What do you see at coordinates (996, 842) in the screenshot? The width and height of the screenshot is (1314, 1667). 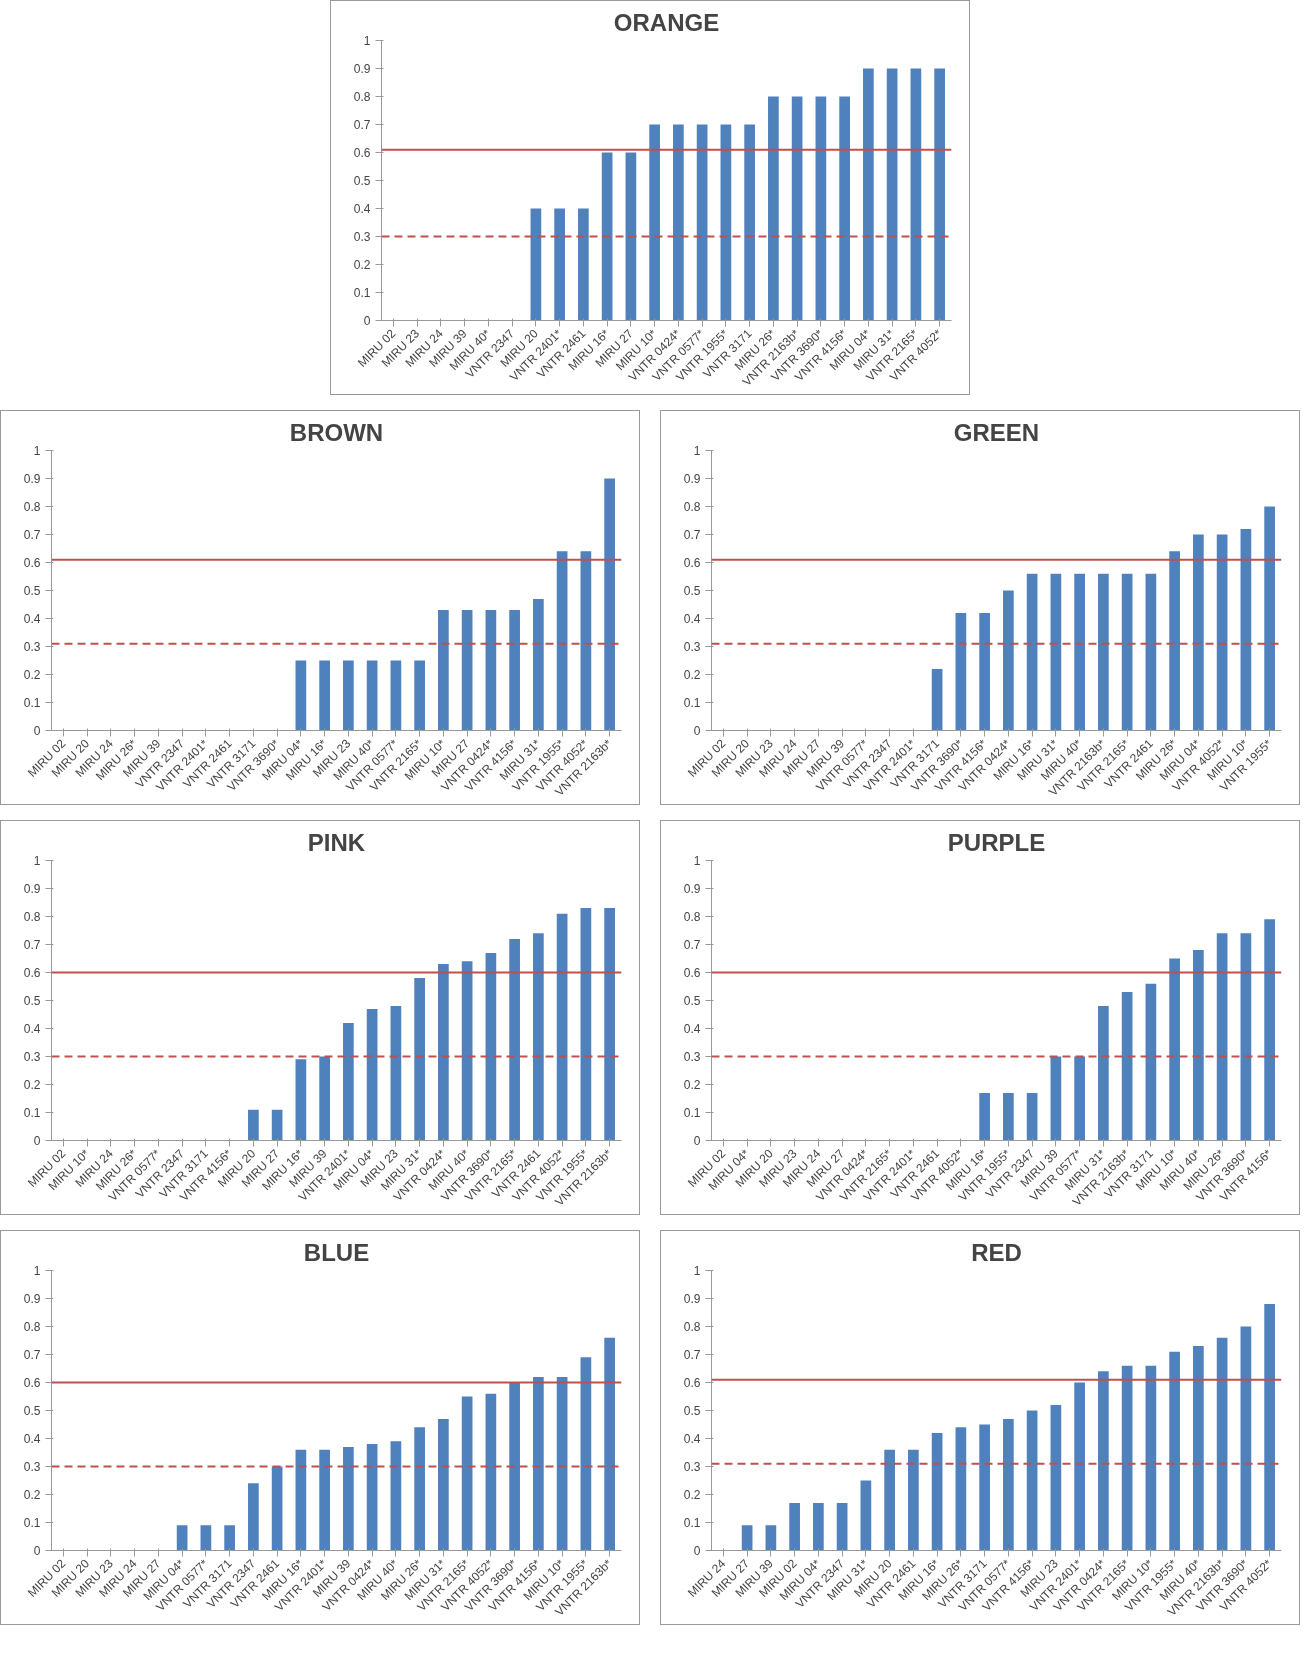 I see `chart-title: PURPLE` at bounding box center [996, 842].